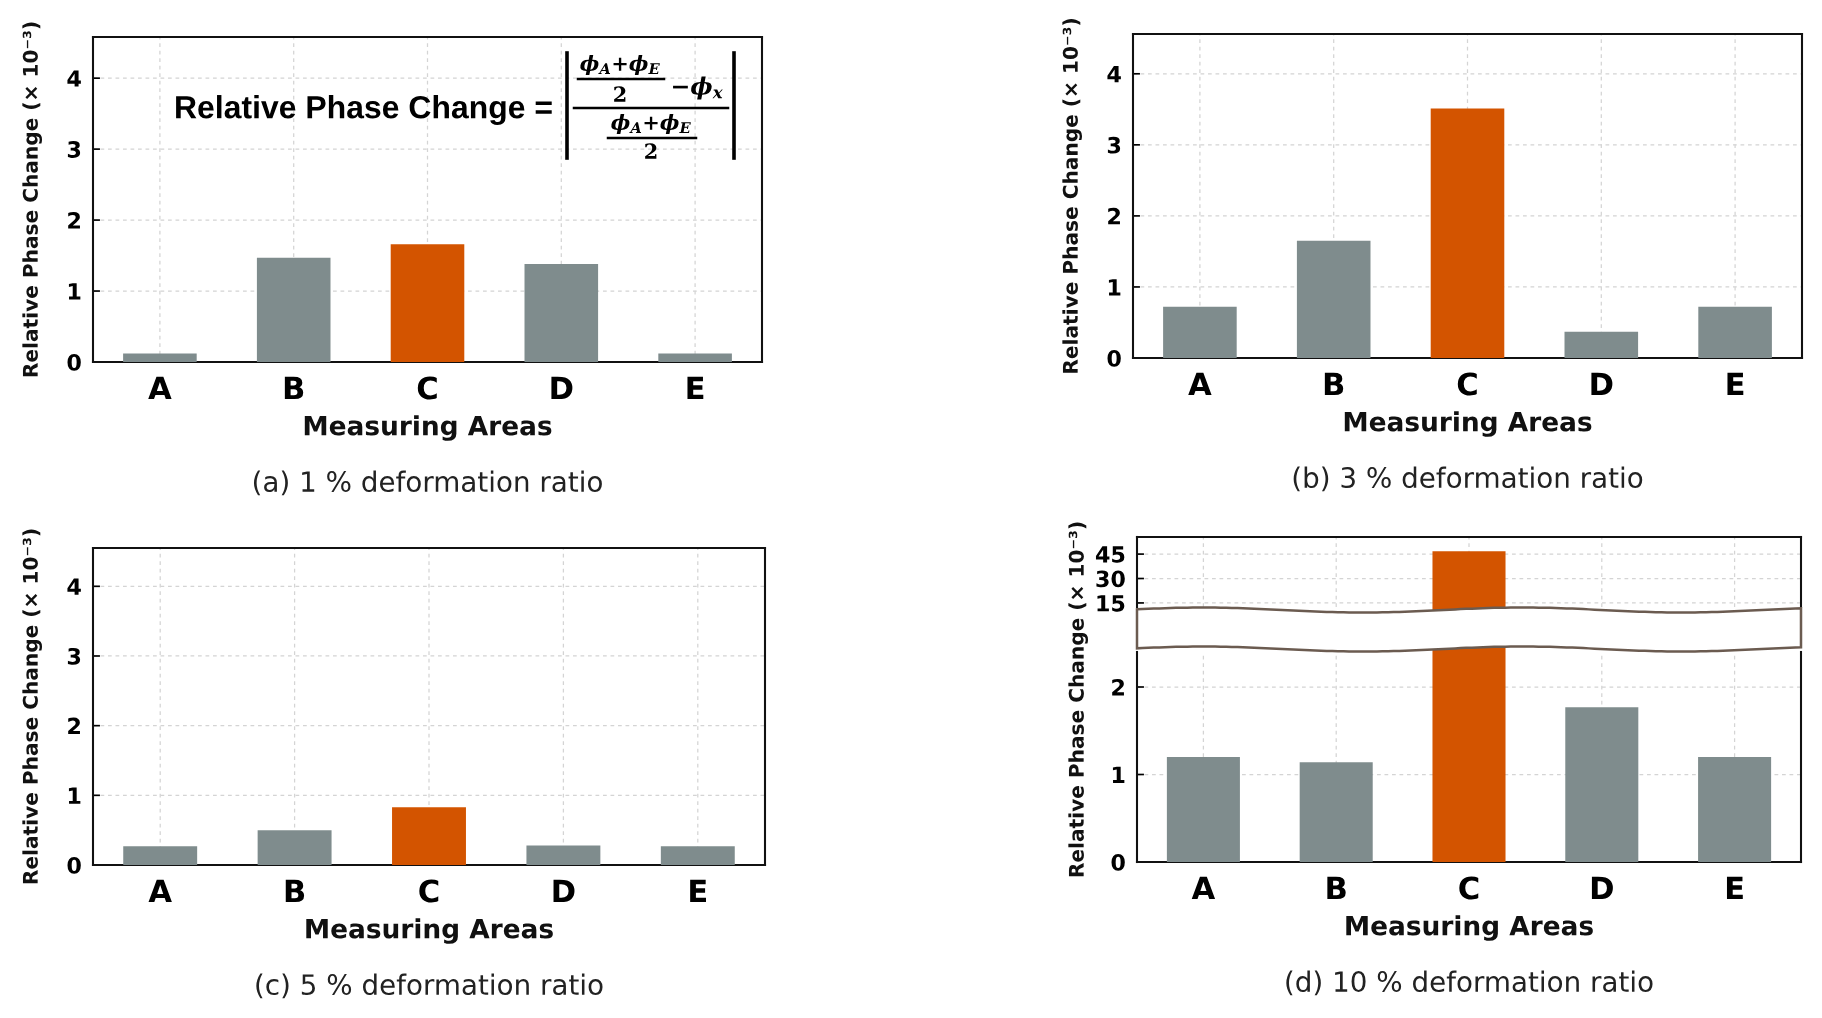 This screenshot has height=1018, width=1822. What do you see at coordinates (698, 88) in the screenshot?
I see `annotation: −ϕ$_{x}$` at bounding box center [698, 88].